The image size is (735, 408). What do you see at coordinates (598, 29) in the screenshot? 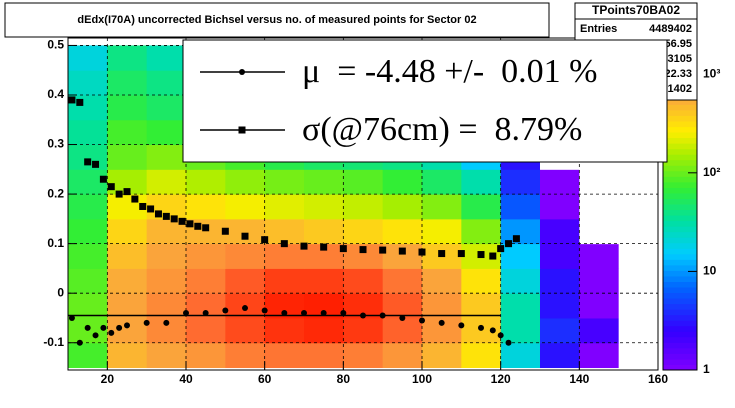
I see `stats-label: Entries` at bounding box center [598, 29].